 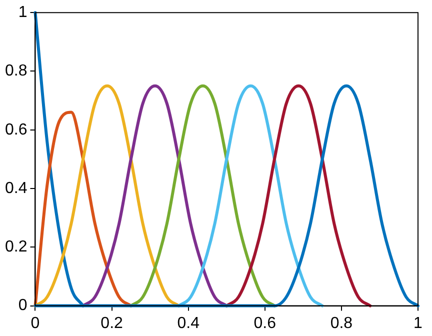 What do you see at coordinates (23, 13) in the screenshot?
I see `y-tick-label: 1` at bounding box center [23, 13].